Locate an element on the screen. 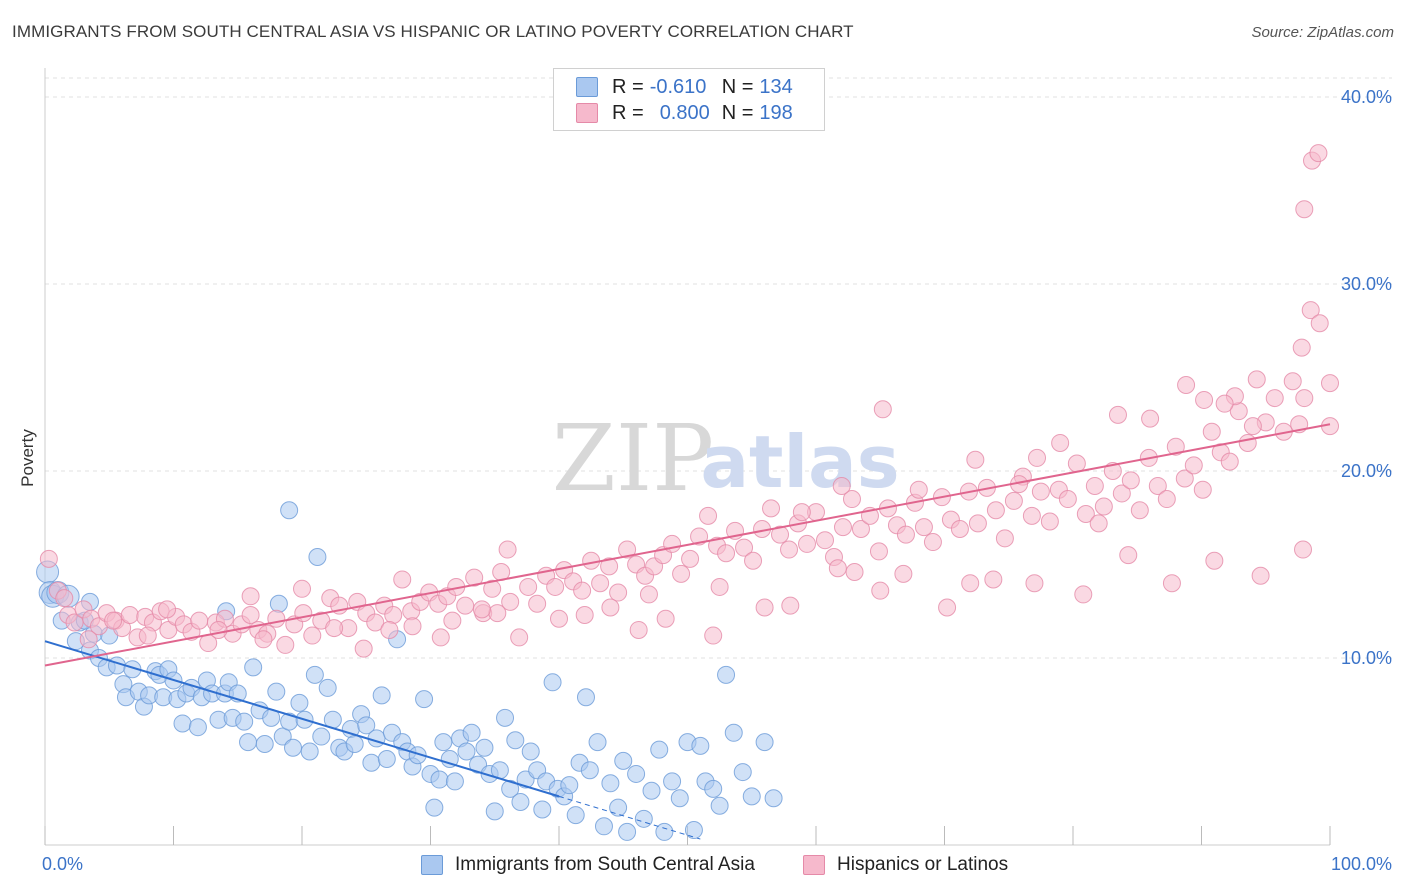 The height and width of the screenshot is (892, 1406). bottom-legend-immigrants: Immigrants from South Central Asia is located at coordinates (588, 865).